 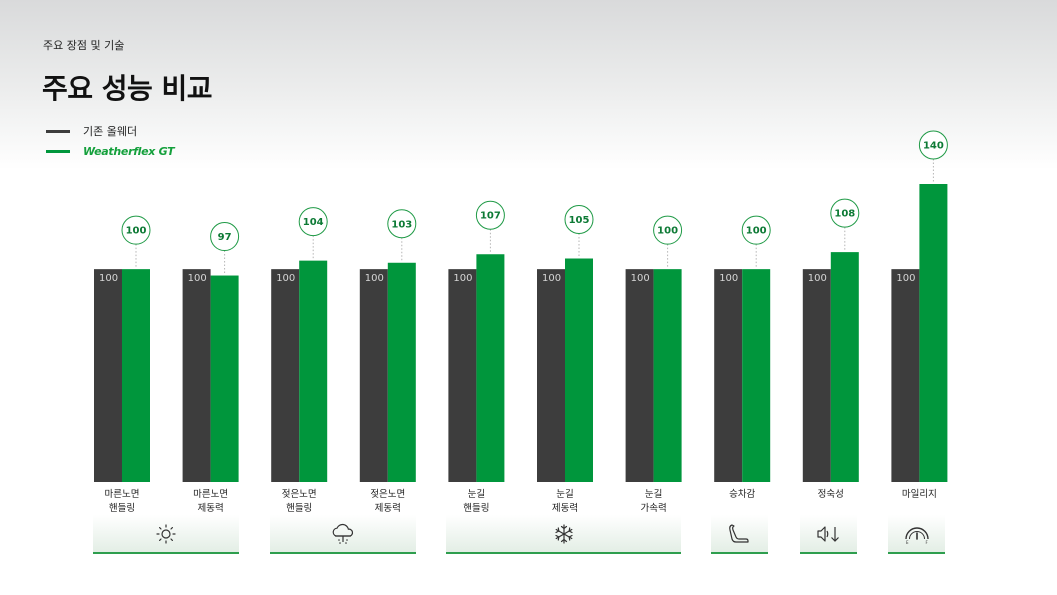 I want to click on chart-legend: 기존 올웨더 Weatherflex GT, so click(x=110, y=141).